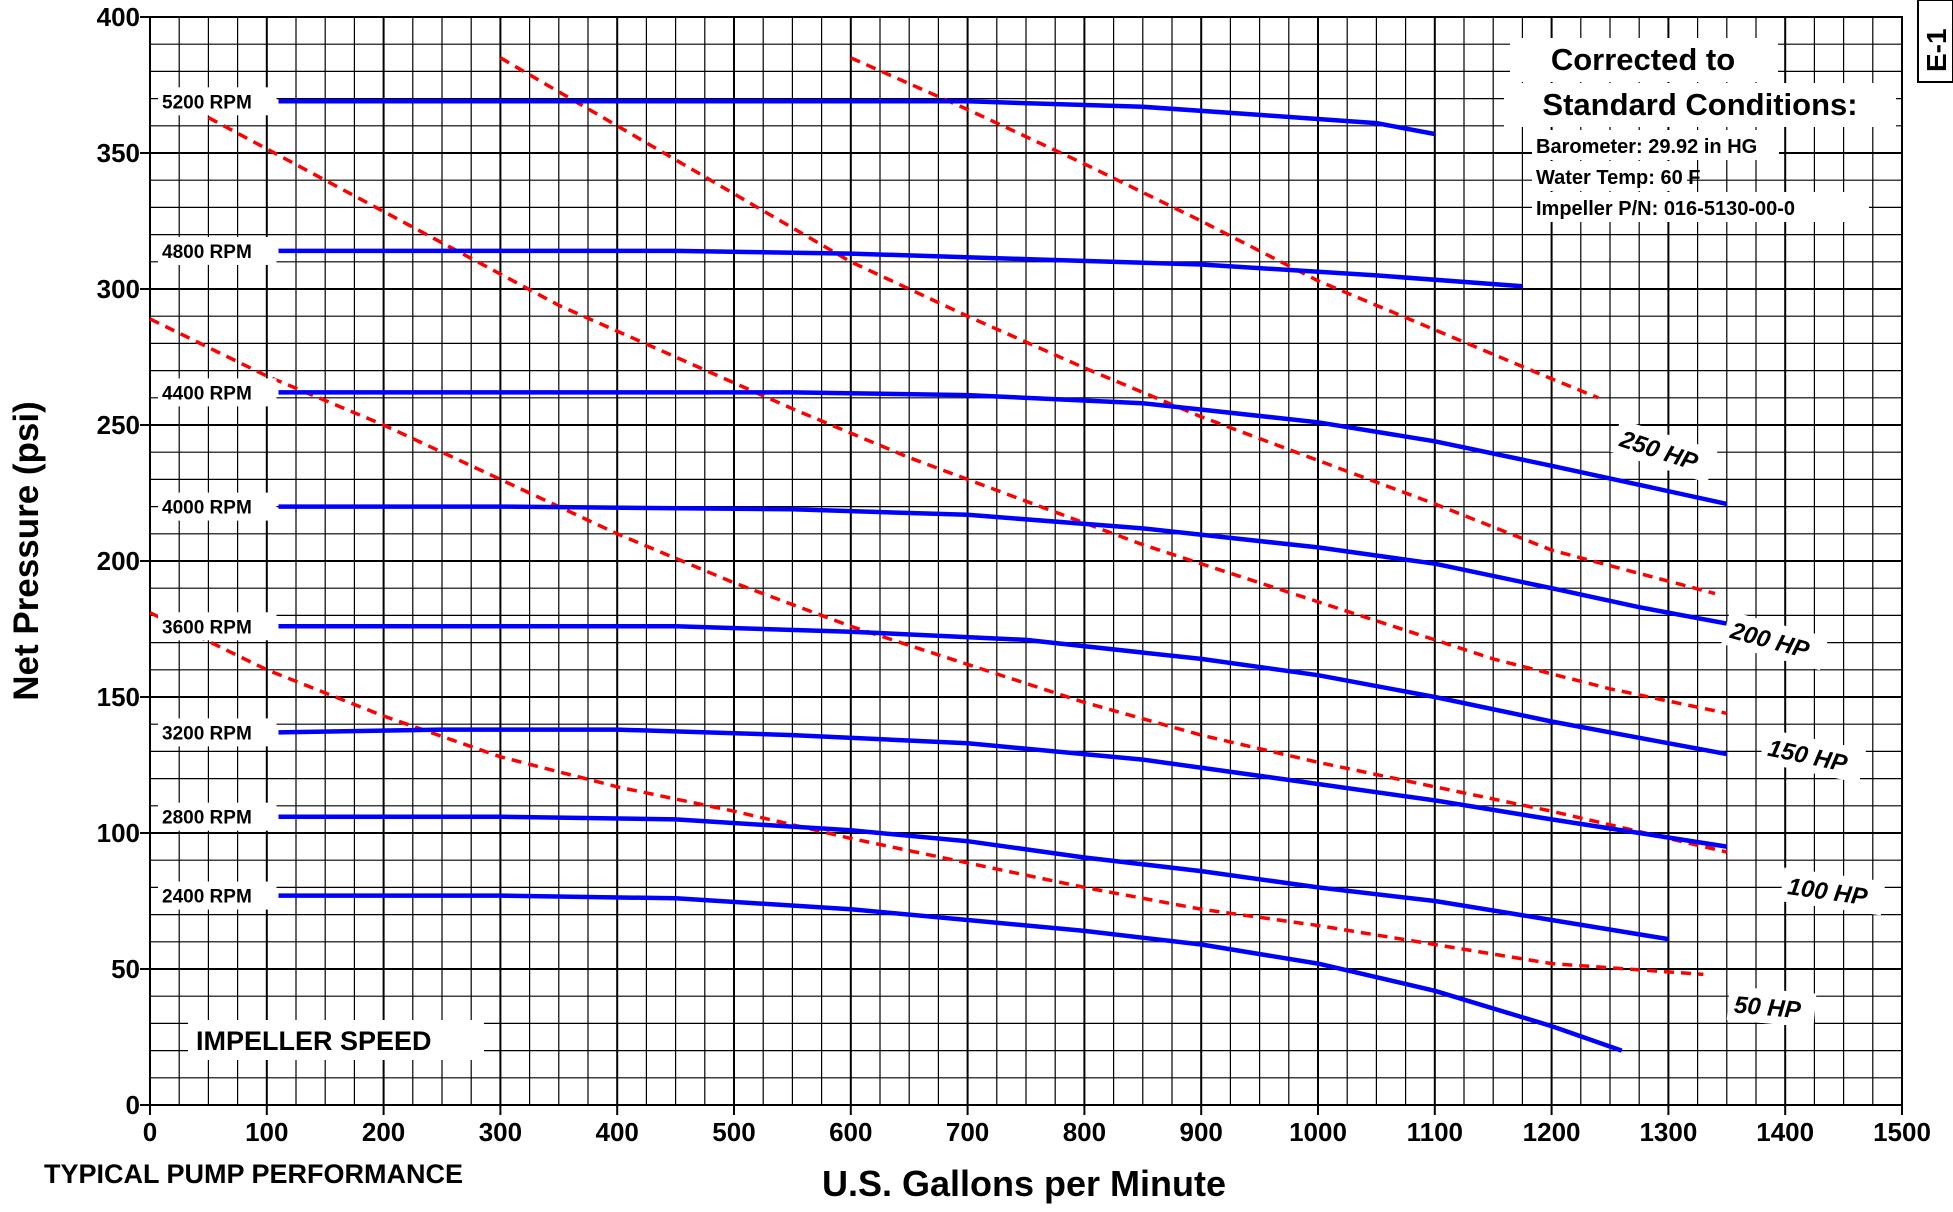  Describe the element at coordinates (1084, 1132) in the screenshot. I see `x-tick-label: 800` at that location.